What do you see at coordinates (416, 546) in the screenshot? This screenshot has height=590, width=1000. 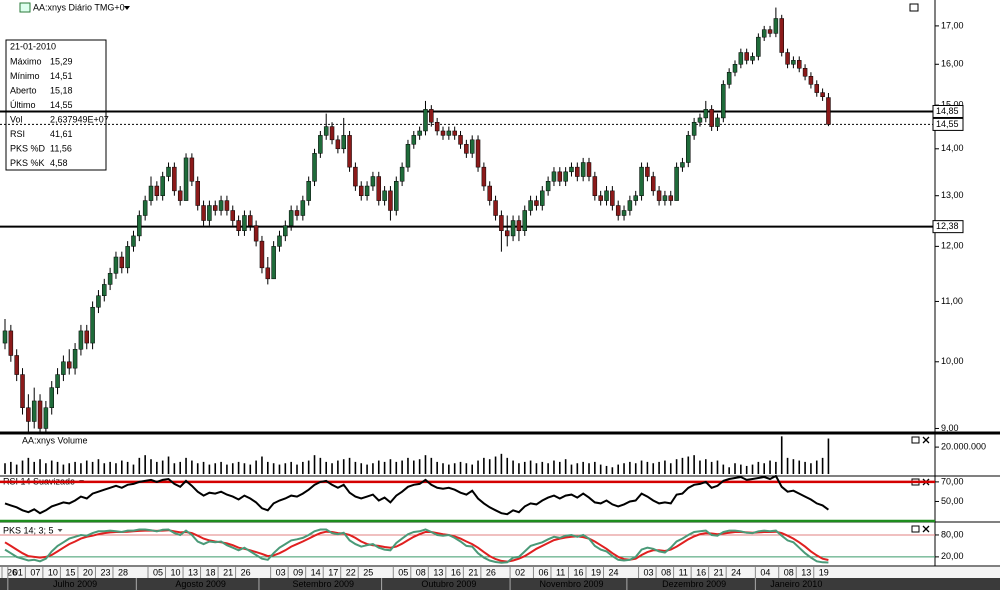 I see `indicator-line` at bounding box center [416, 546].